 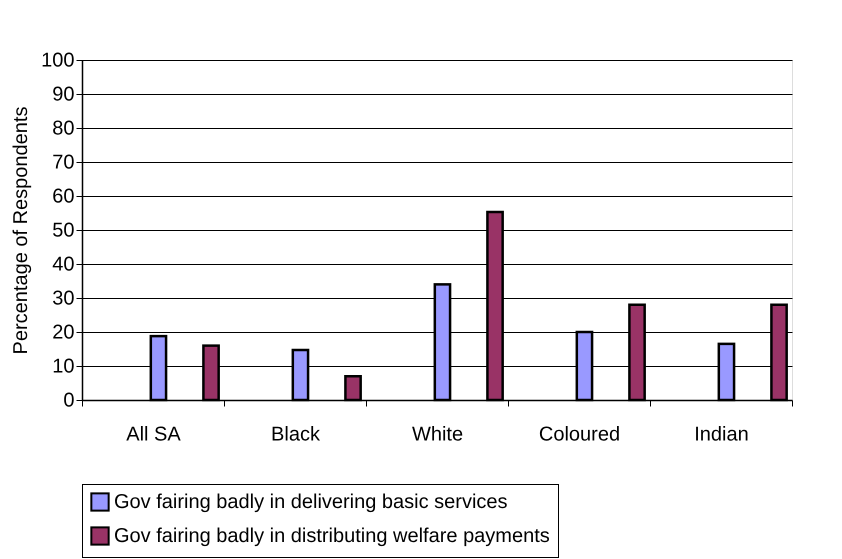 I want to click on y-tick-label: 100, so click(x=57, y=61).